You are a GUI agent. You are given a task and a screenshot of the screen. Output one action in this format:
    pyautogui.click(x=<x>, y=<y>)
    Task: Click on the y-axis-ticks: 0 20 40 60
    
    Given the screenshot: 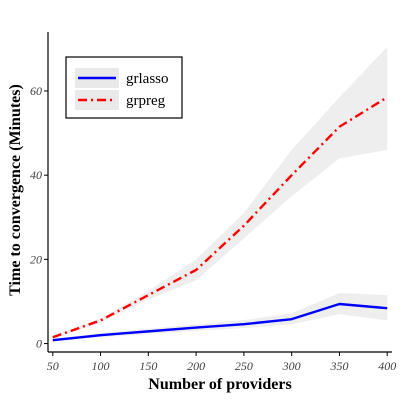 What is the action you would take?
    pyautogui.click(x=39, y=217)
    